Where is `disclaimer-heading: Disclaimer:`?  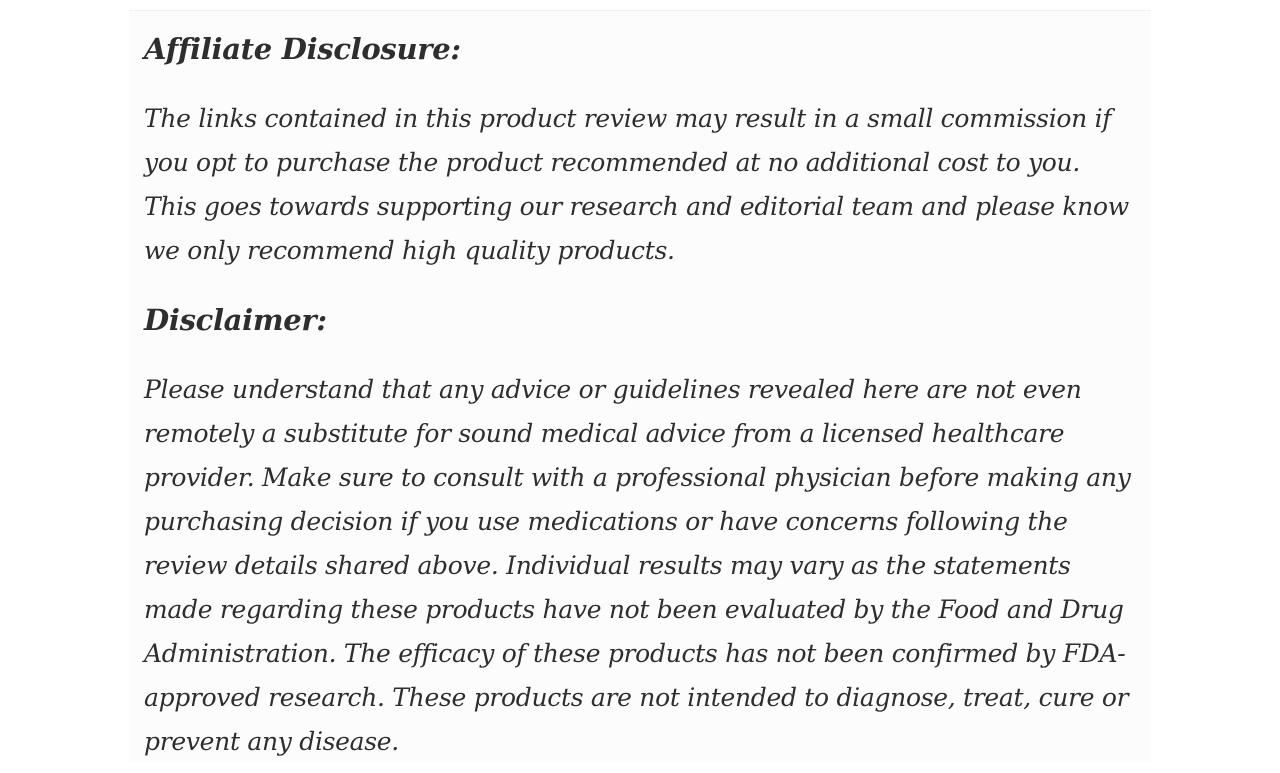 disclaimer-heading: Disclaimer: is located at coordinates (235, 319).